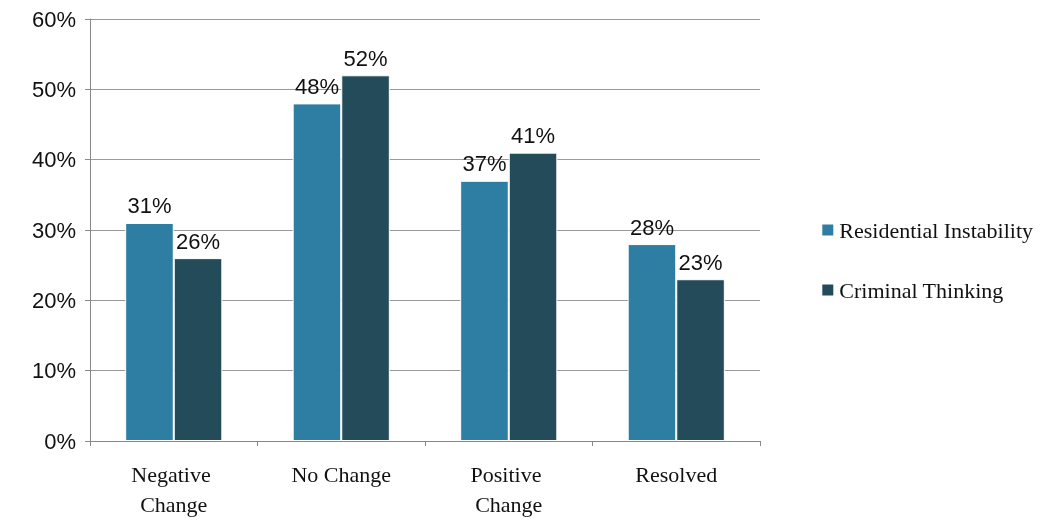 The width and height of the screenshot is (1042, 520). Describe the element at coordinates (676, 474) in the screenshot. I see `x-tick-label: Resolved` at that location.